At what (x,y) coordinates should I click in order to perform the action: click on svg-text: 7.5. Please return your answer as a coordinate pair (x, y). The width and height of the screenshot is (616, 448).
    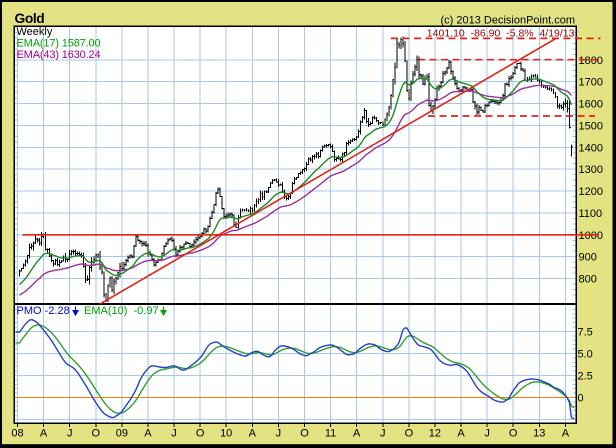
    Looking at the image, I should click on (585, 332).